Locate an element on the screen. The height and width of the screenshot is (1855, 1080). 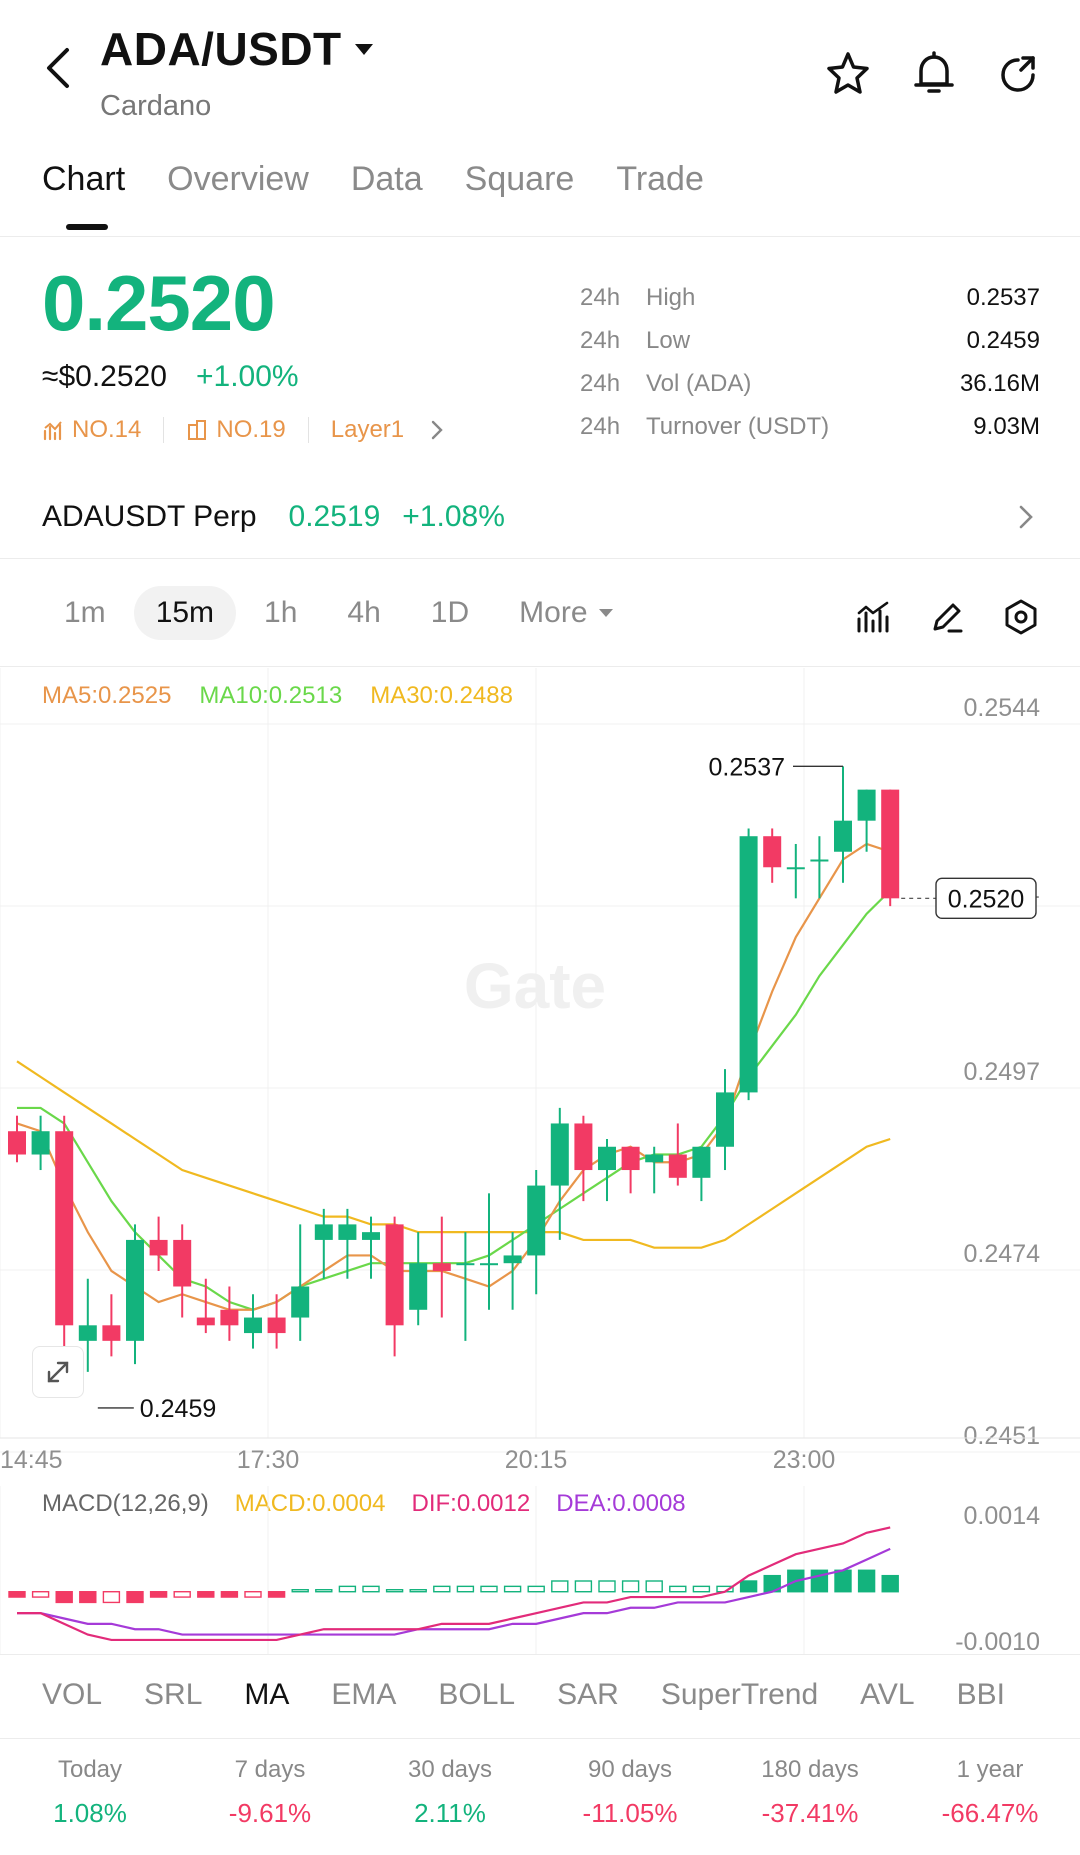
alert-button is located at coordinates (934, 74).